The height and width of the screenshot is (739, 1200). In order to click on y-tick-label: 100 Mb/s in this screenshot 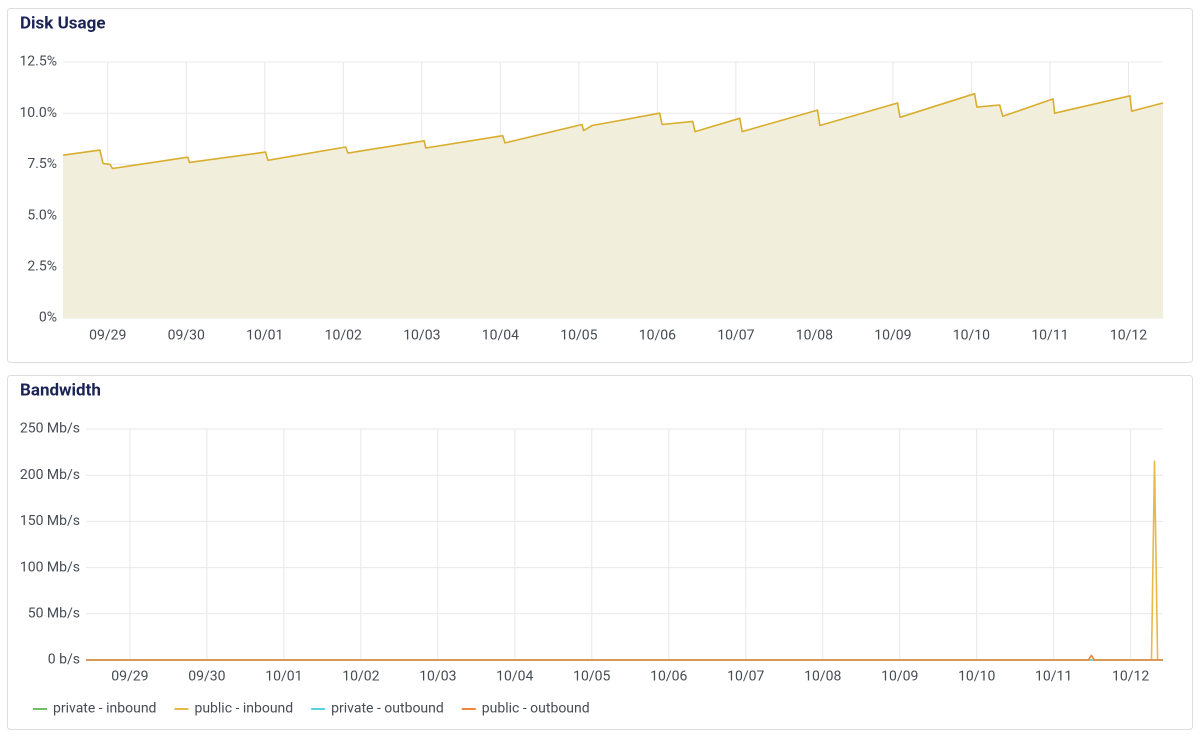, I will do `click(50, 567)`.